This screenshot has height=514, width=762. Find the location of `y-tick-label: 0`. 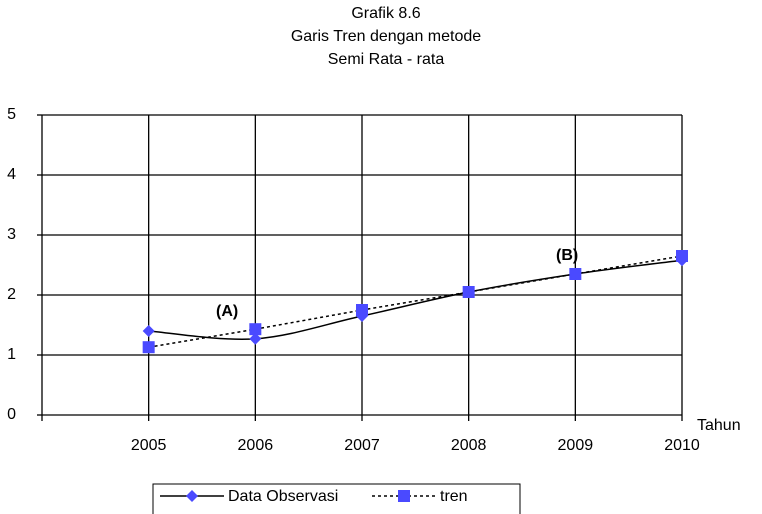

y-tick-label: 0 is located at coordinates (11, 414).